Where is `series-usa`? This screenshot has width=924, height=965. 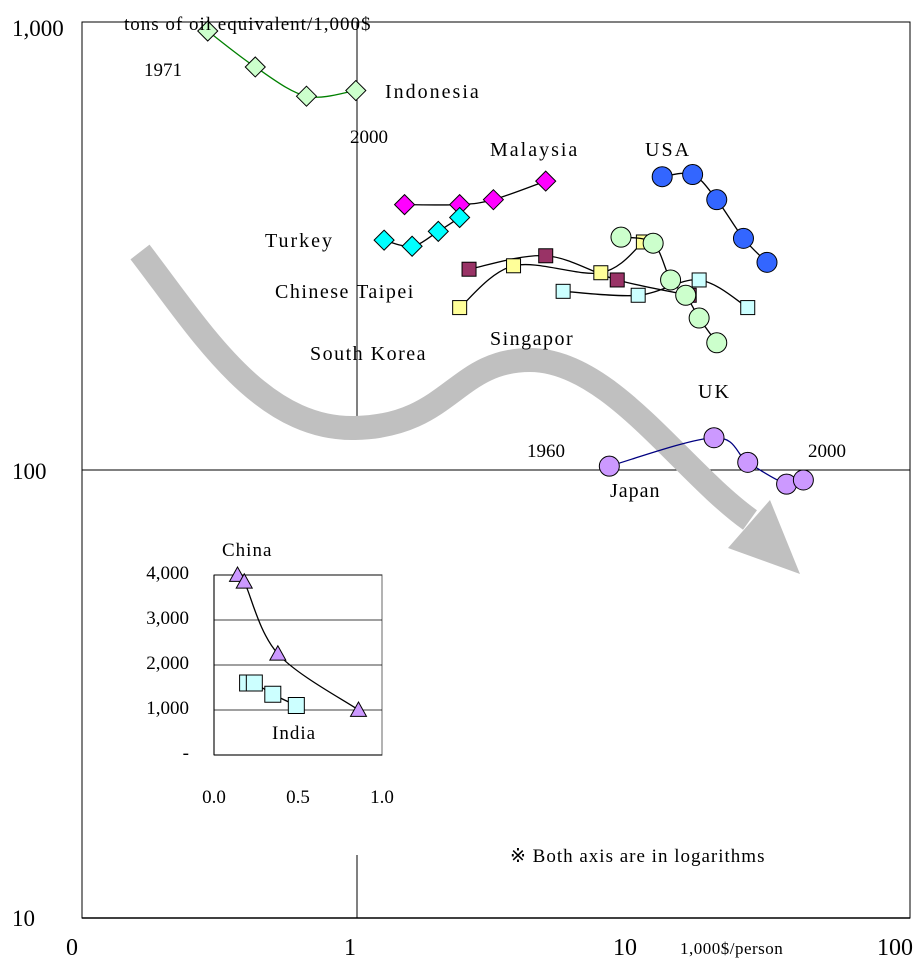
series-usa is located at coordinates (714, 218).